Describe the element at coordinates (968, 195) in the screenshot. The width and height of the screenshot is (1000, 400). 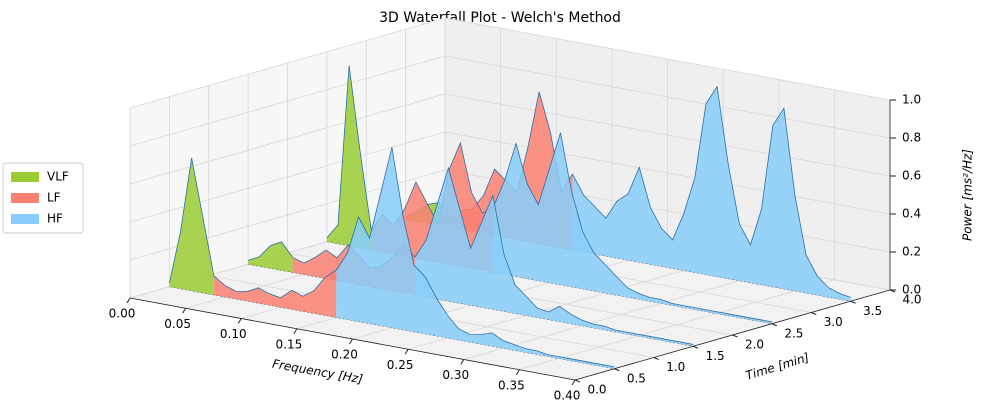
I see `z-axis-label: Power [ms²/Hz]` at that location.